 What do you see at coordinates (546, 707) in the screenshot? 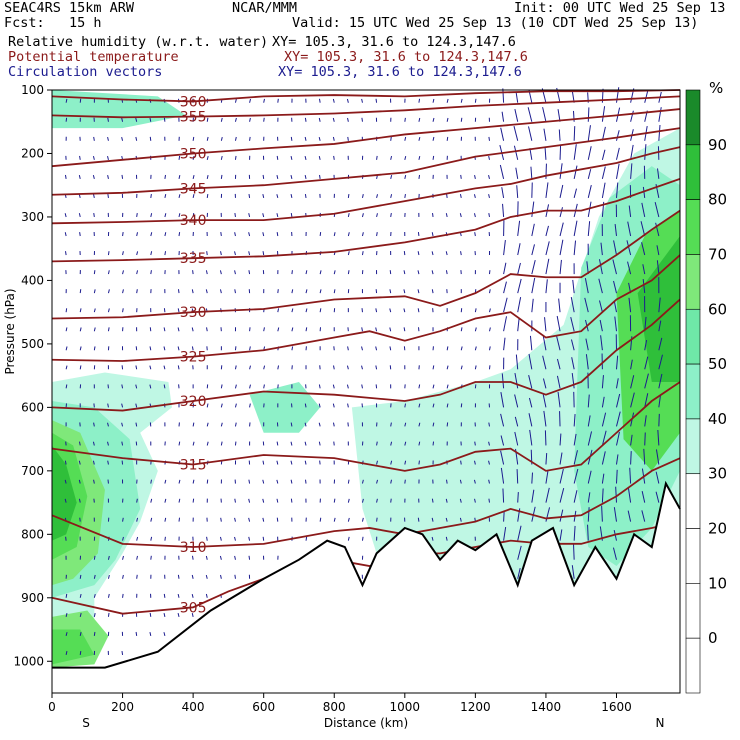
I see `x-tick-1400: 1400` at bounding box center [546, 707].